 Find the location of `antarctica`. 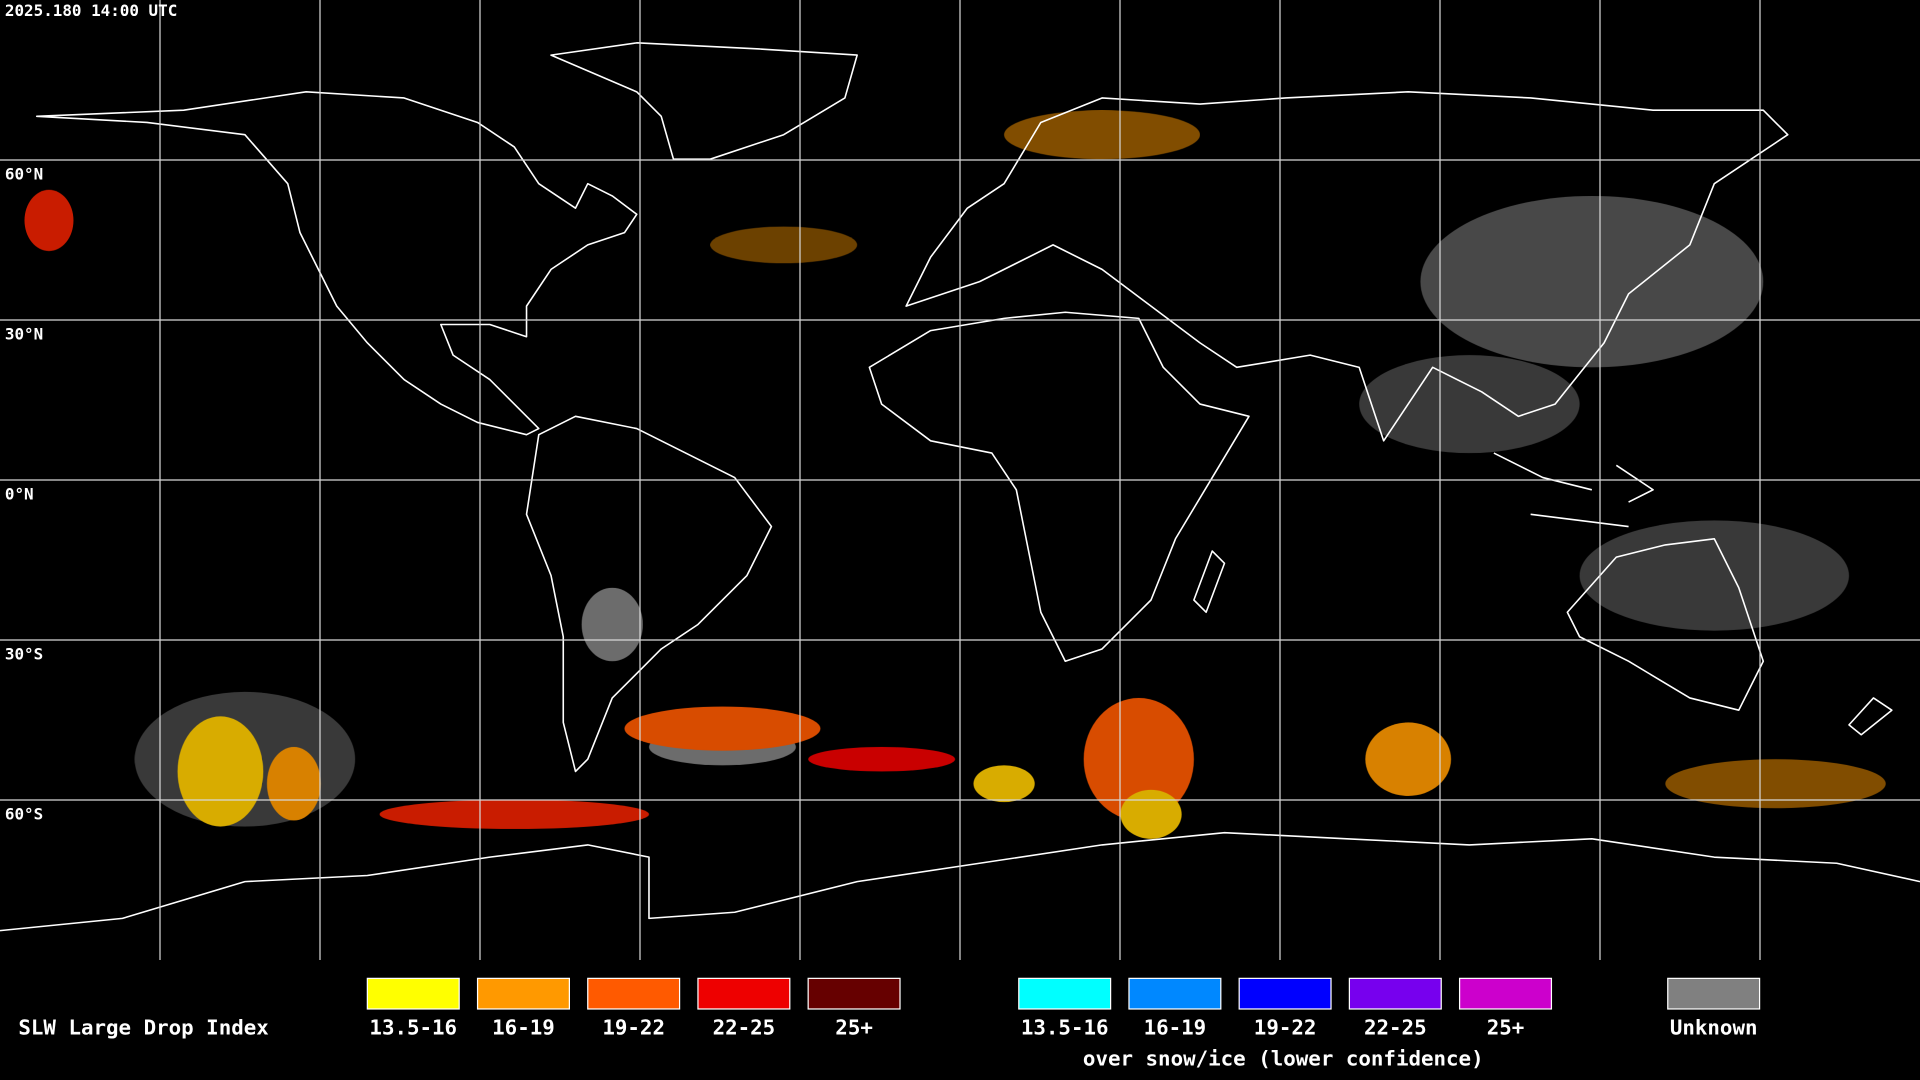

antarctica is located at coordinates (960, 881).